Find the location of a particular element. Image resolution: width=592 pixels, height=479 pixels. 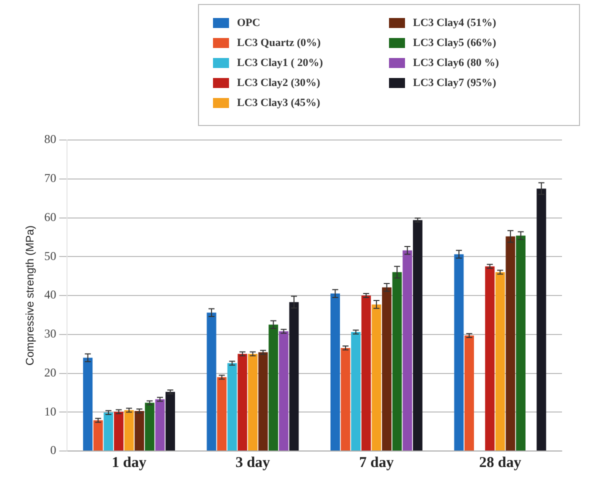

x-tick-label: 3 day is located at coordinates (253, 462).